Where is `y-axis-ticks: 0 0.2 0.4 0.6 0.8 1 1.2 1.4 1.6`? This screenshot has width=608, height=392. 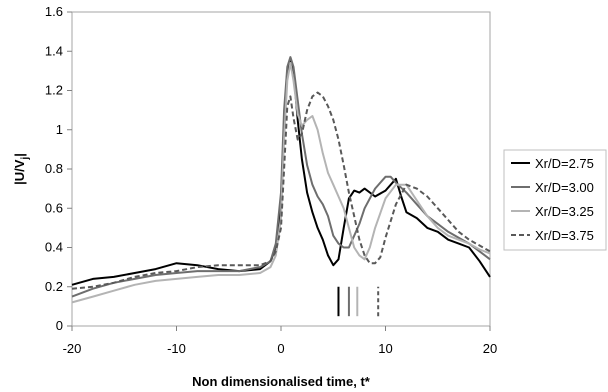 y-axis-ticks: 0 0.2 0.4 0.6 0.8 1 1.2 1.4 1.6 is located at coordinates (58, 168).